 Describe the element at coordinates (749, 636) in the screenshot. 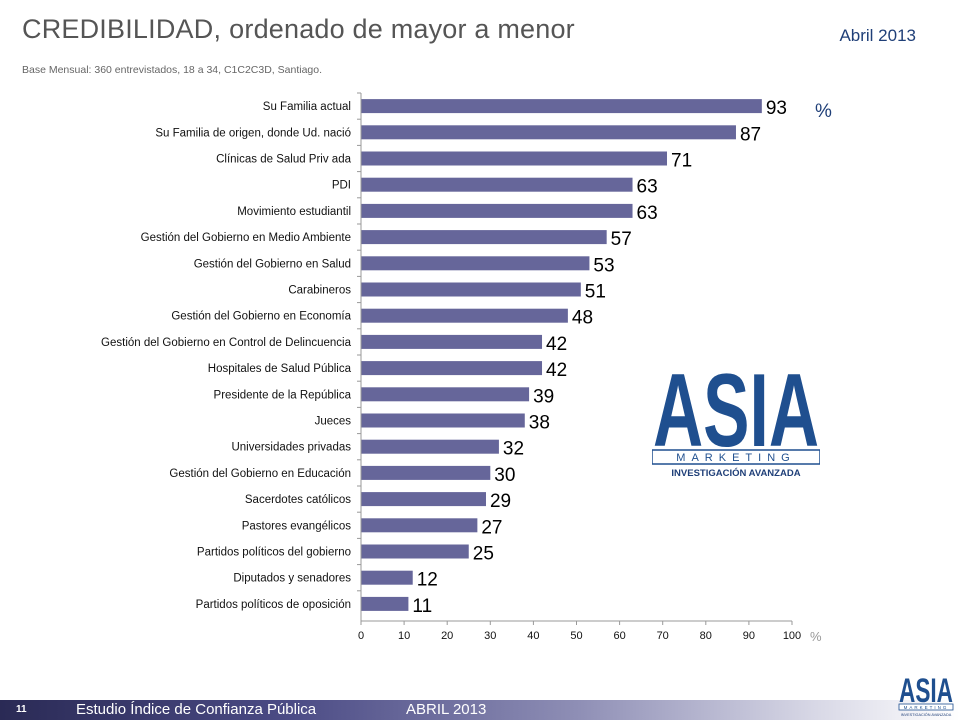

I see `x-tick-label: 90` at that location.